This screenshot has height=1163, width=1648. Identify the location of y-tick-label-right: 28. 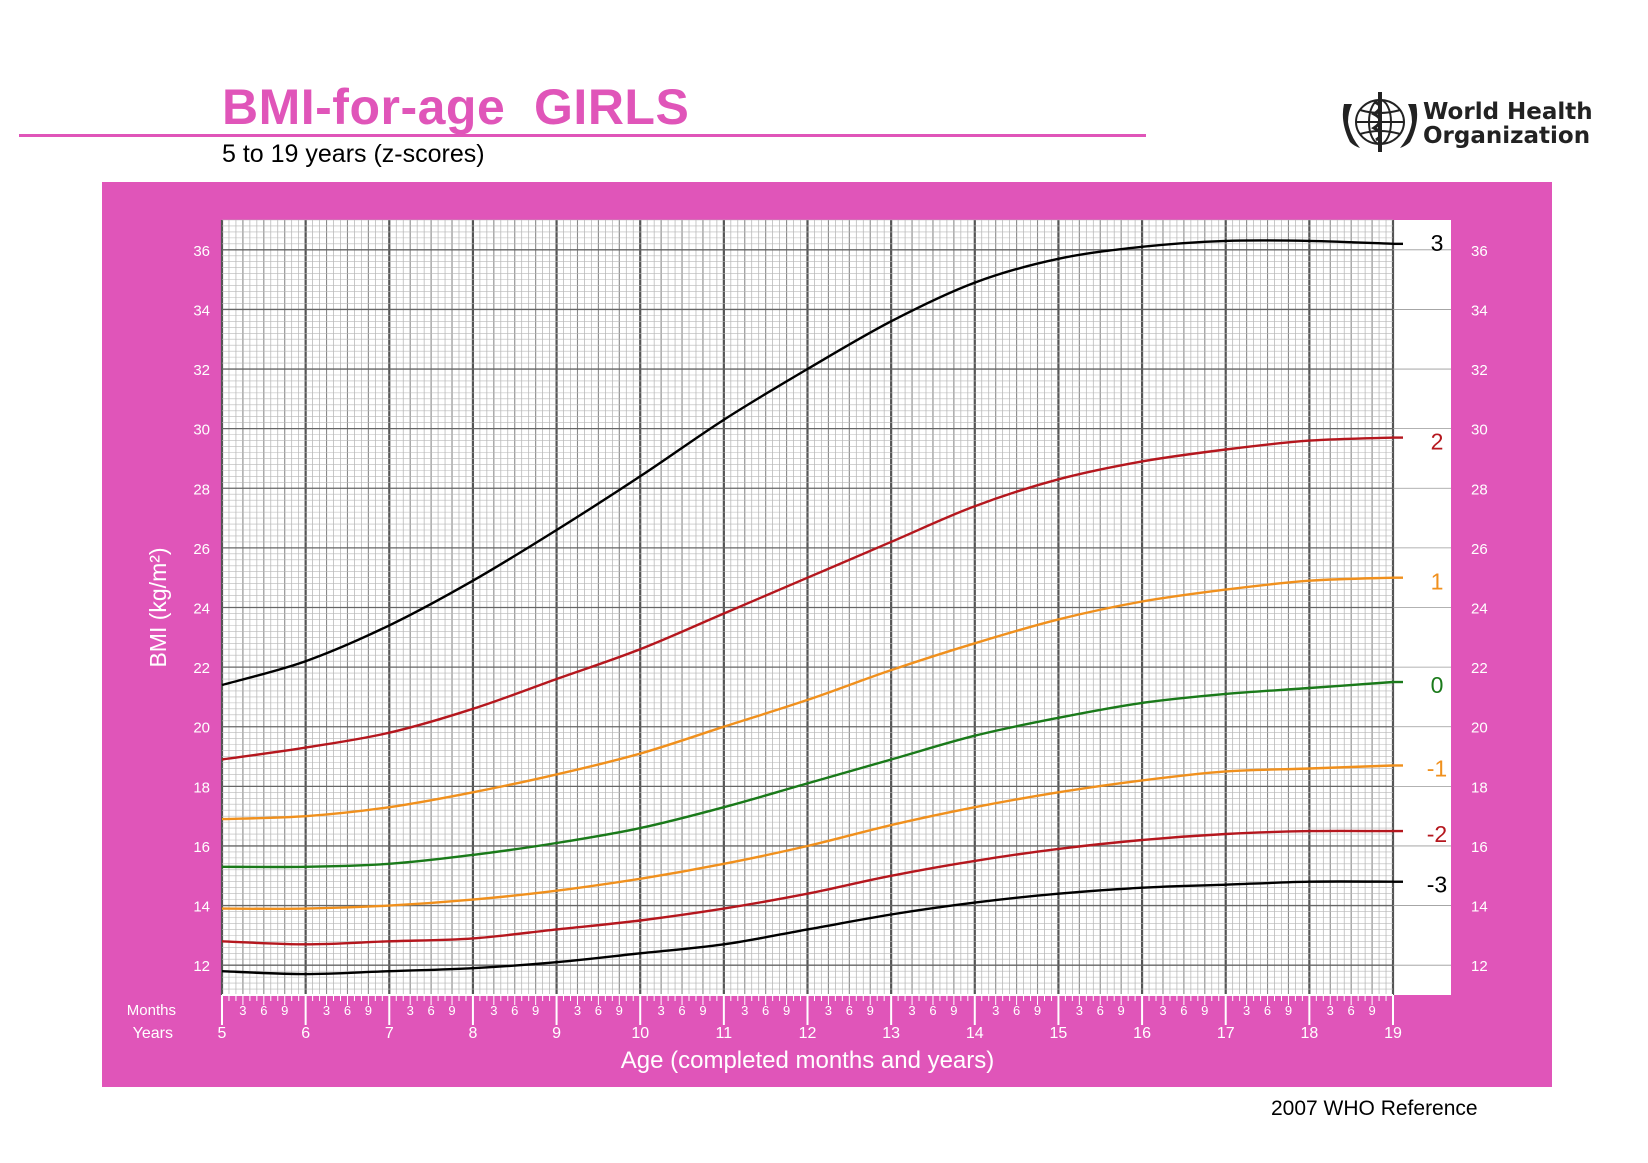
(1479, 489).